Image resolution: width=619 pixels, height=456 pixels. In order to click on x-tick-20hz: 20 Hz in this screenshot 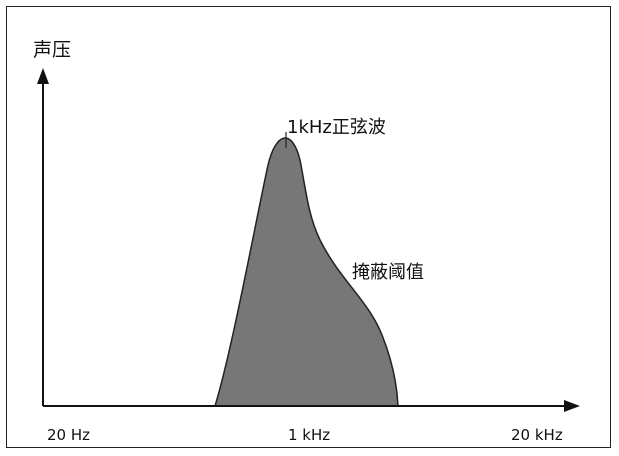, I will do `click(68, 435)`.